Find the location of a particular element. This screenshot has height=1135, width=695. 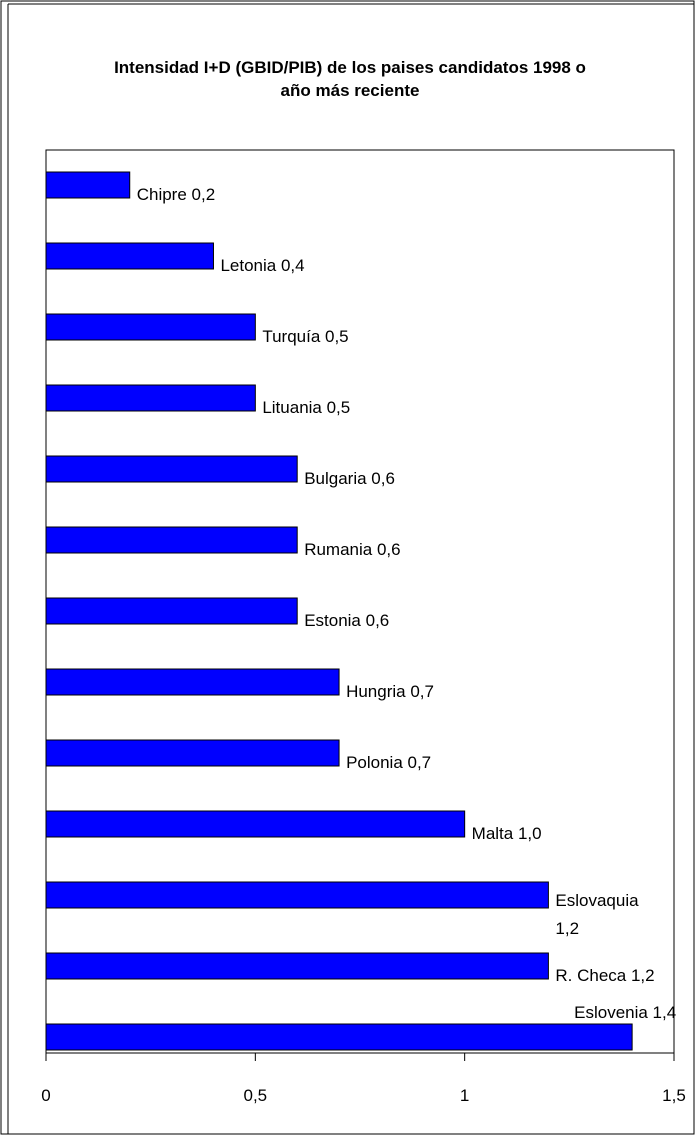

bar-rumania is located at coordinates (171, 540).